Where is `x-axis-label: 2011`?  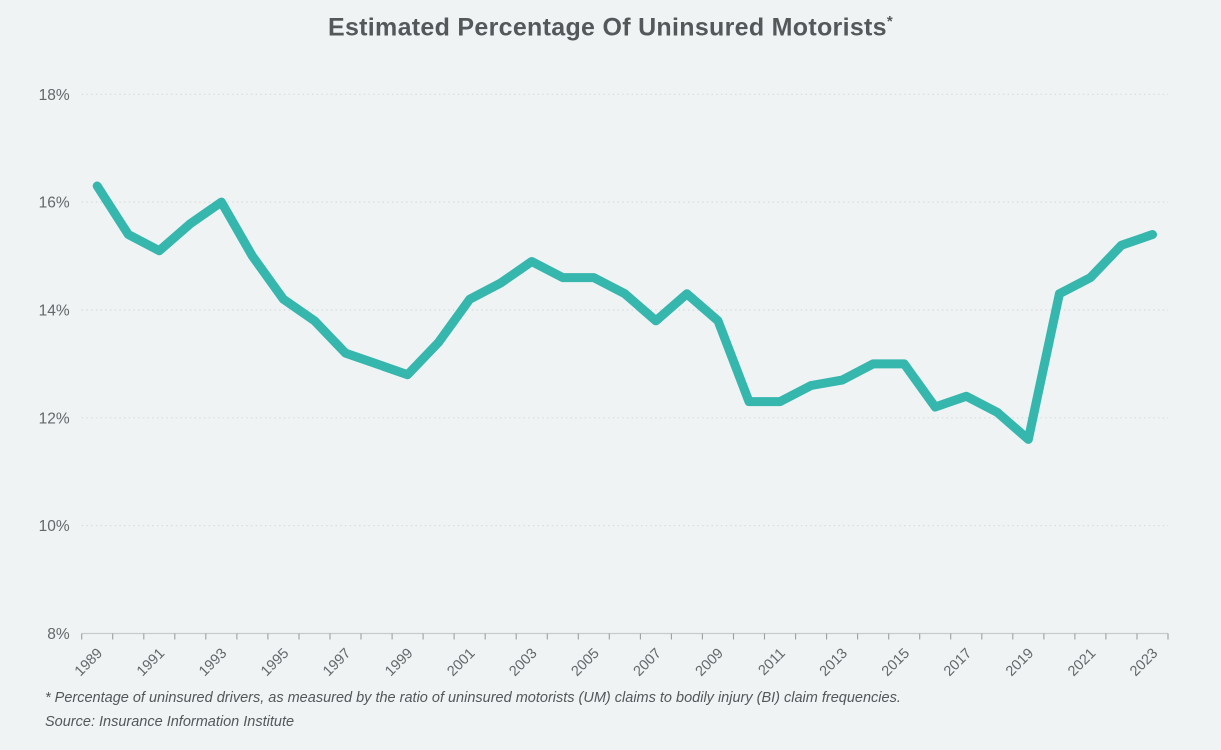
x-axis-label: 2011 is located at coordinates (771, 662).